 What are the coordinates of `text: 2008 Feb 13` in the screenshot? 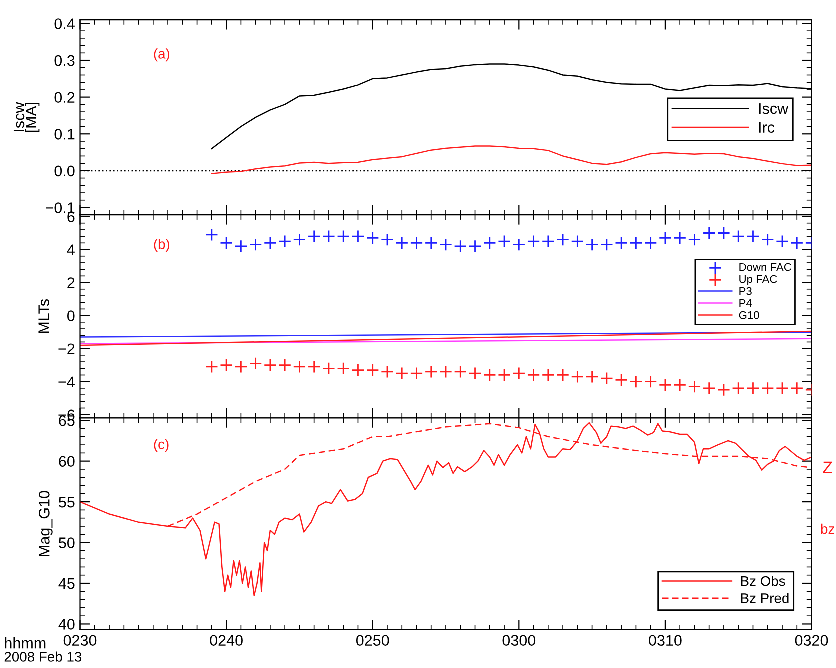 It's located at (43, 657).